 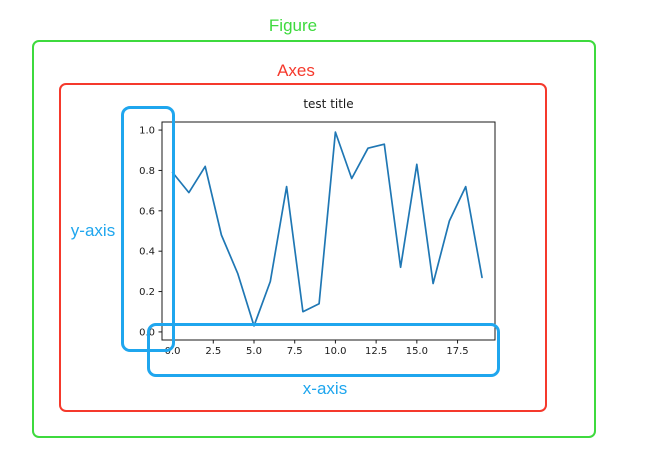 What do you see at coordinates (417, 351) in the screenshot?
I see `x-tick-label: 15.0` at bounding box center [417, 351].